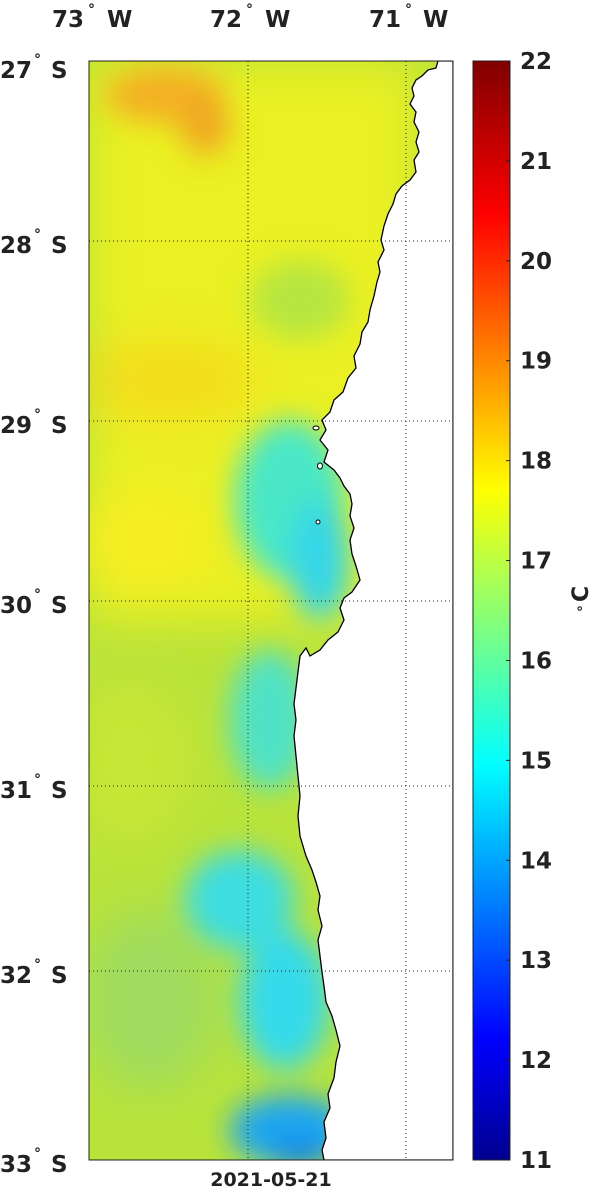  I want to click on lat-hemi-31: S, so click(59, 791).